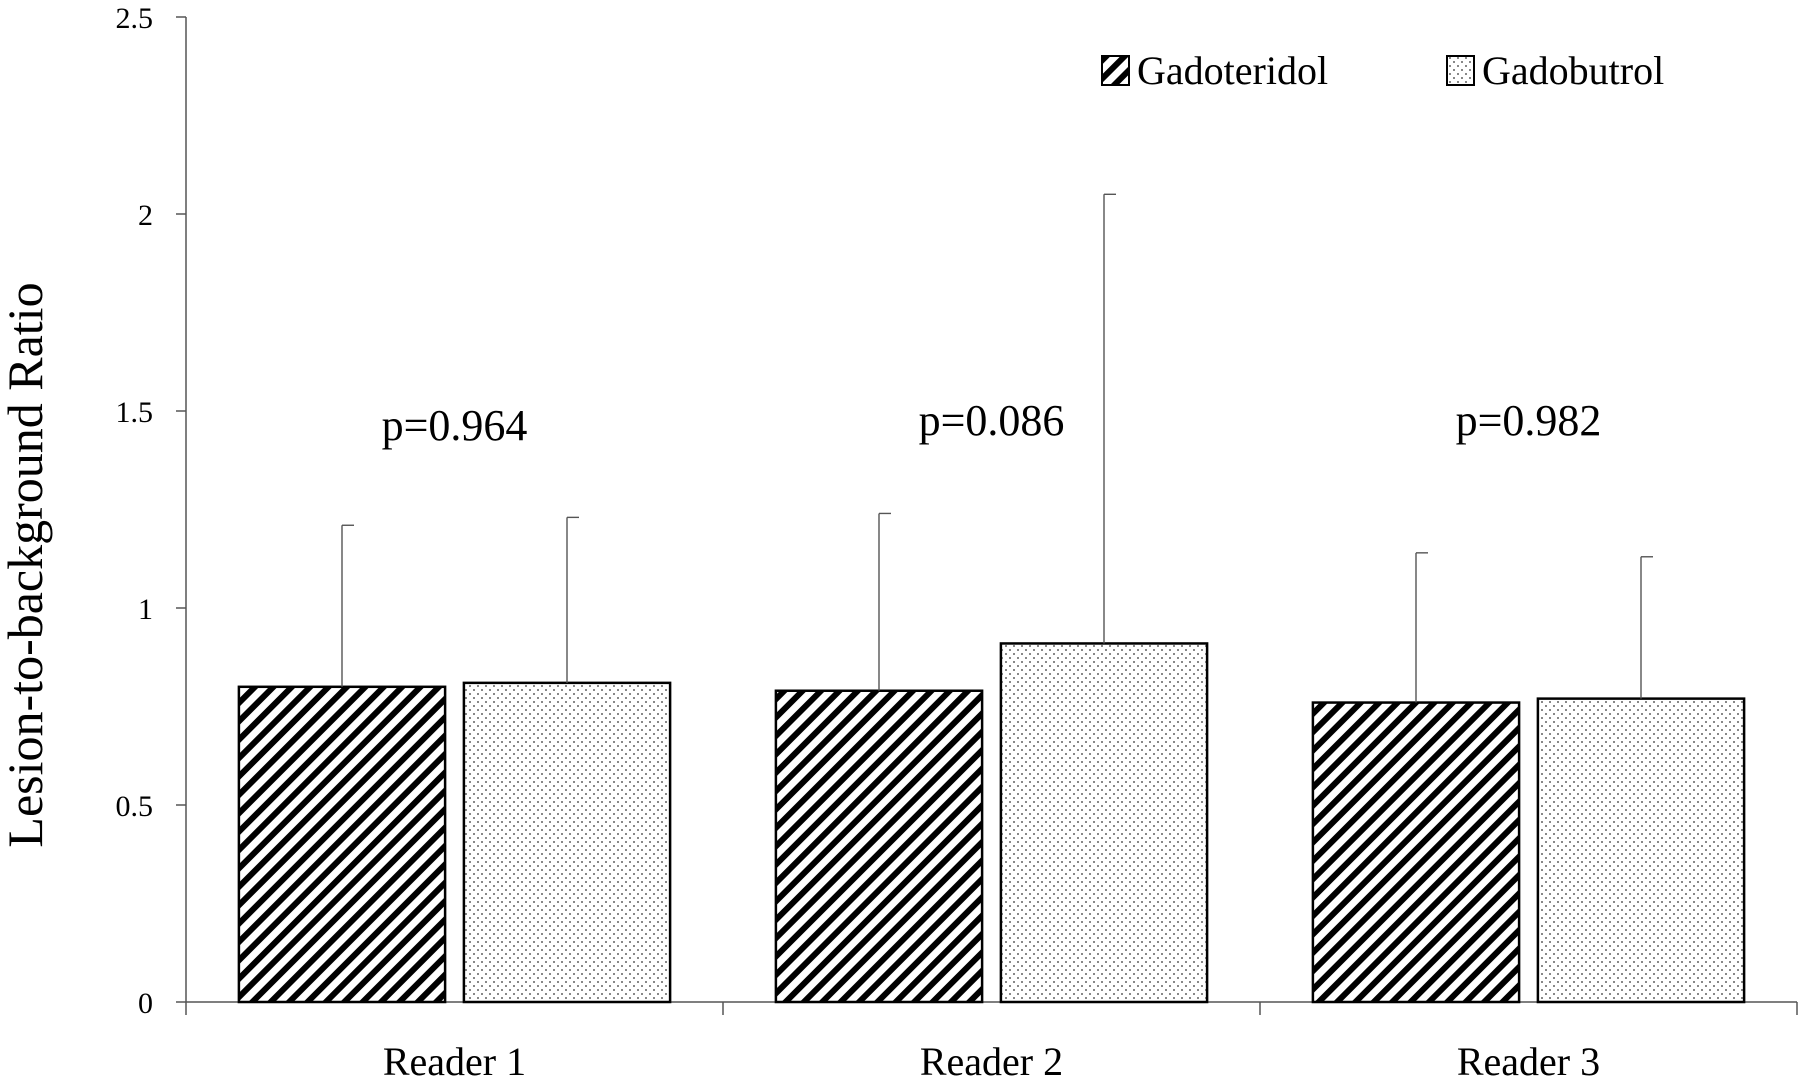  What do you see at coordinates (1115, 70) in the screenshot?
I see `legend-swatch-gadoteridol` at bounding box center [1115, 70].